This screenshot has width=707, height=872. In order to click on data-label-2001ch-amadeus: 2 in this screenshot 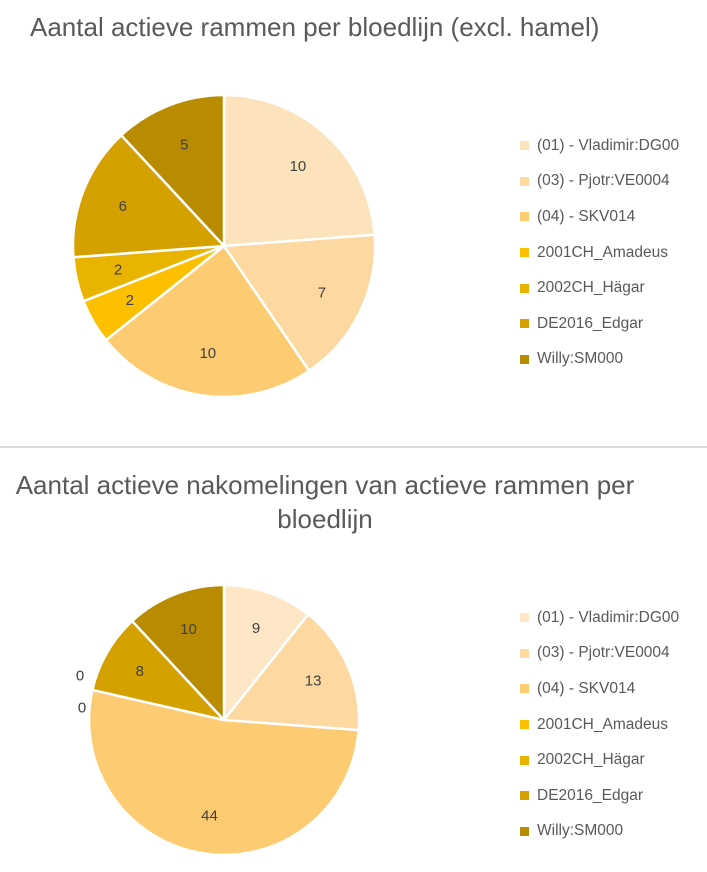, I will do `click(130, 300)`.